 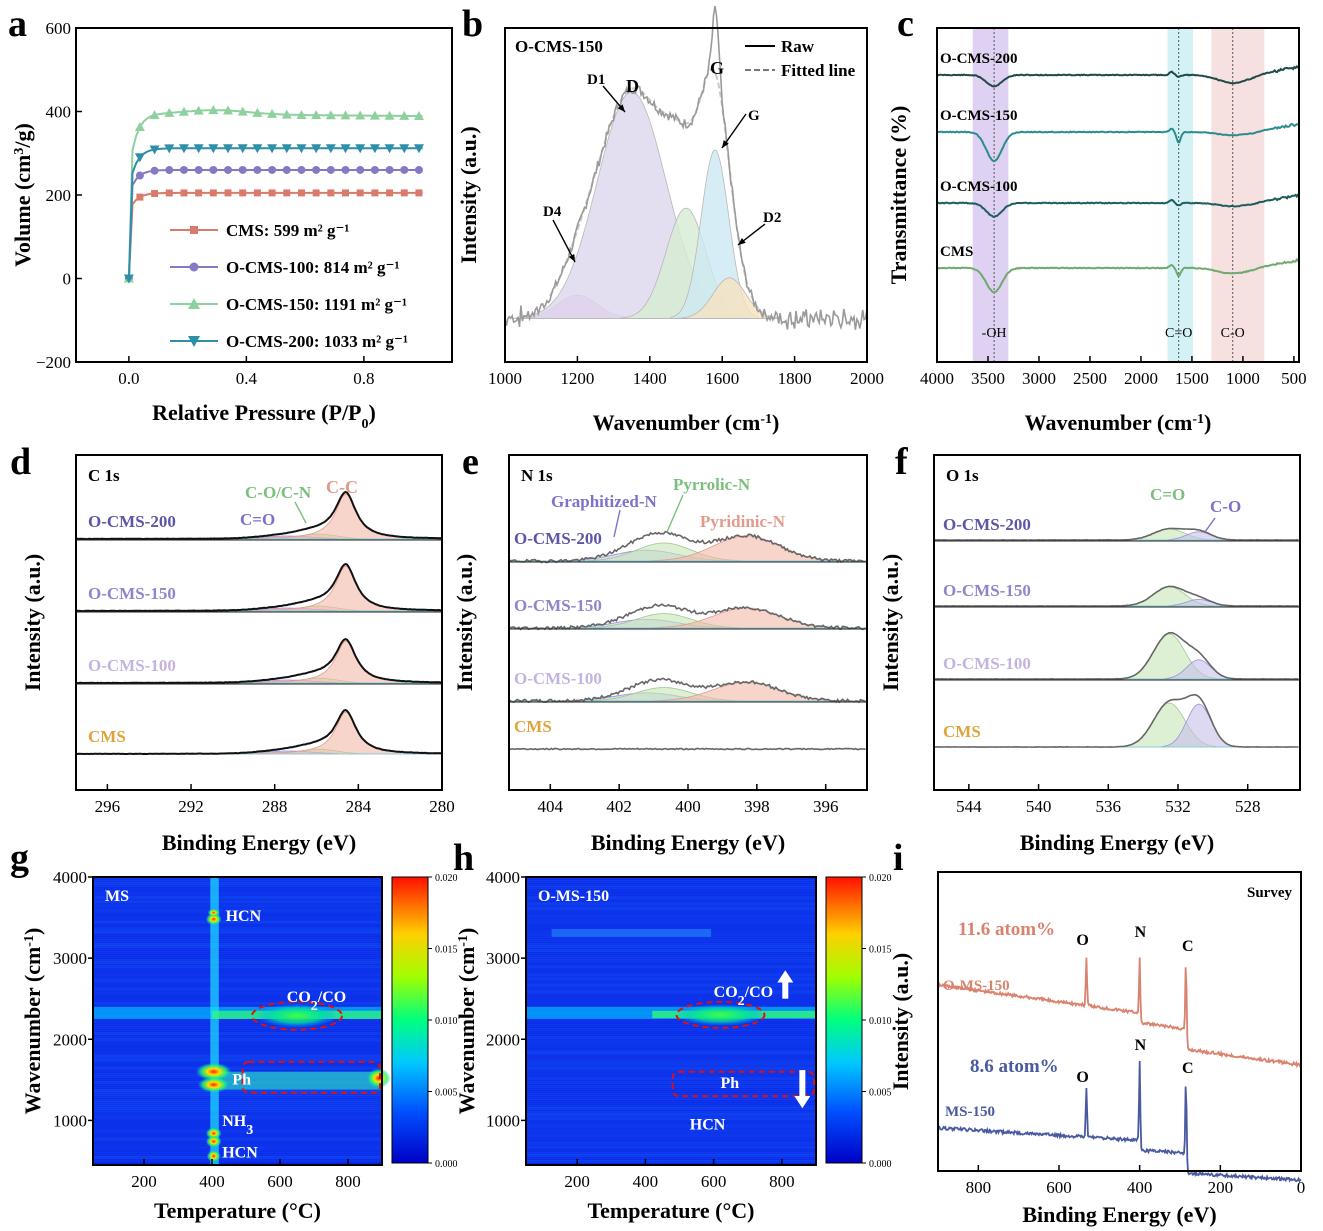 What do you see at coordinates (311, 1077) in the screenshot?
I see `highlight-box` at bounding box center [311, 1077].